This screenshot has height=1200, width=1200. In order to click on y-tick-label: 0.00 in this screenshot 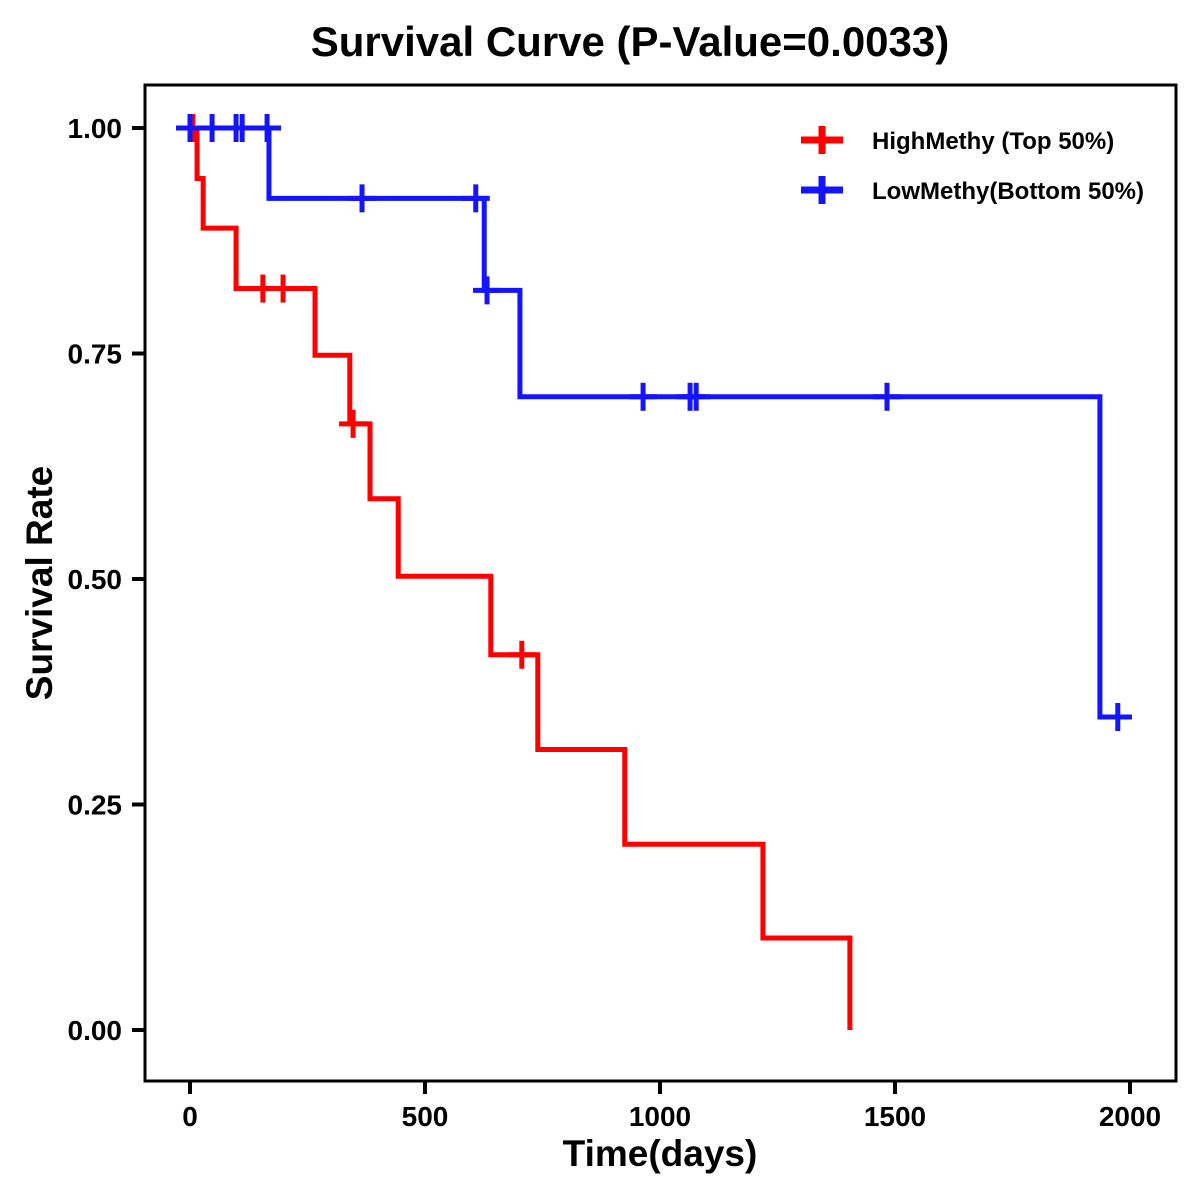, I will do `click(95, 1030)`.